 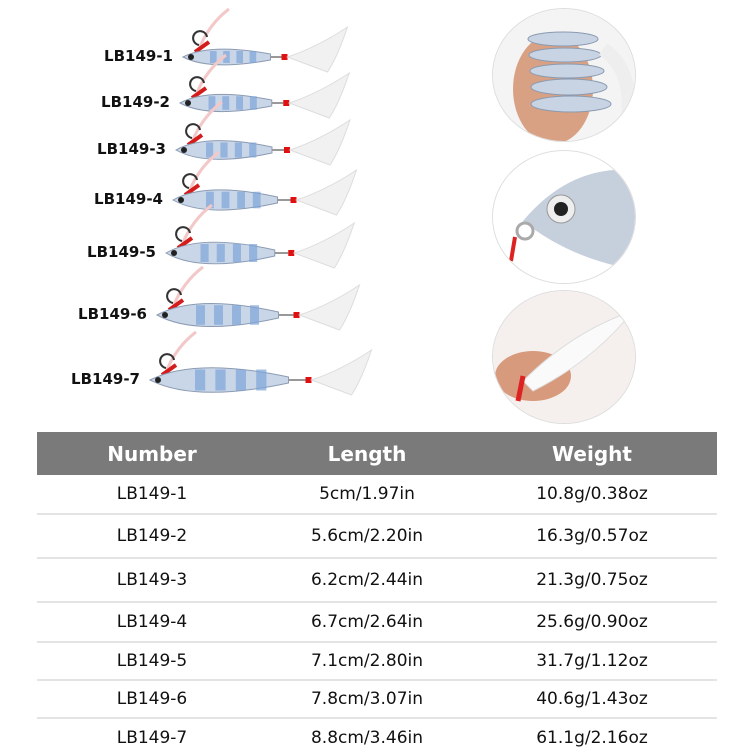 I want to click on table-row: LB149-6 7.8cm/3.07in 40.6g/1.43oz, so click(x=377, y=700).